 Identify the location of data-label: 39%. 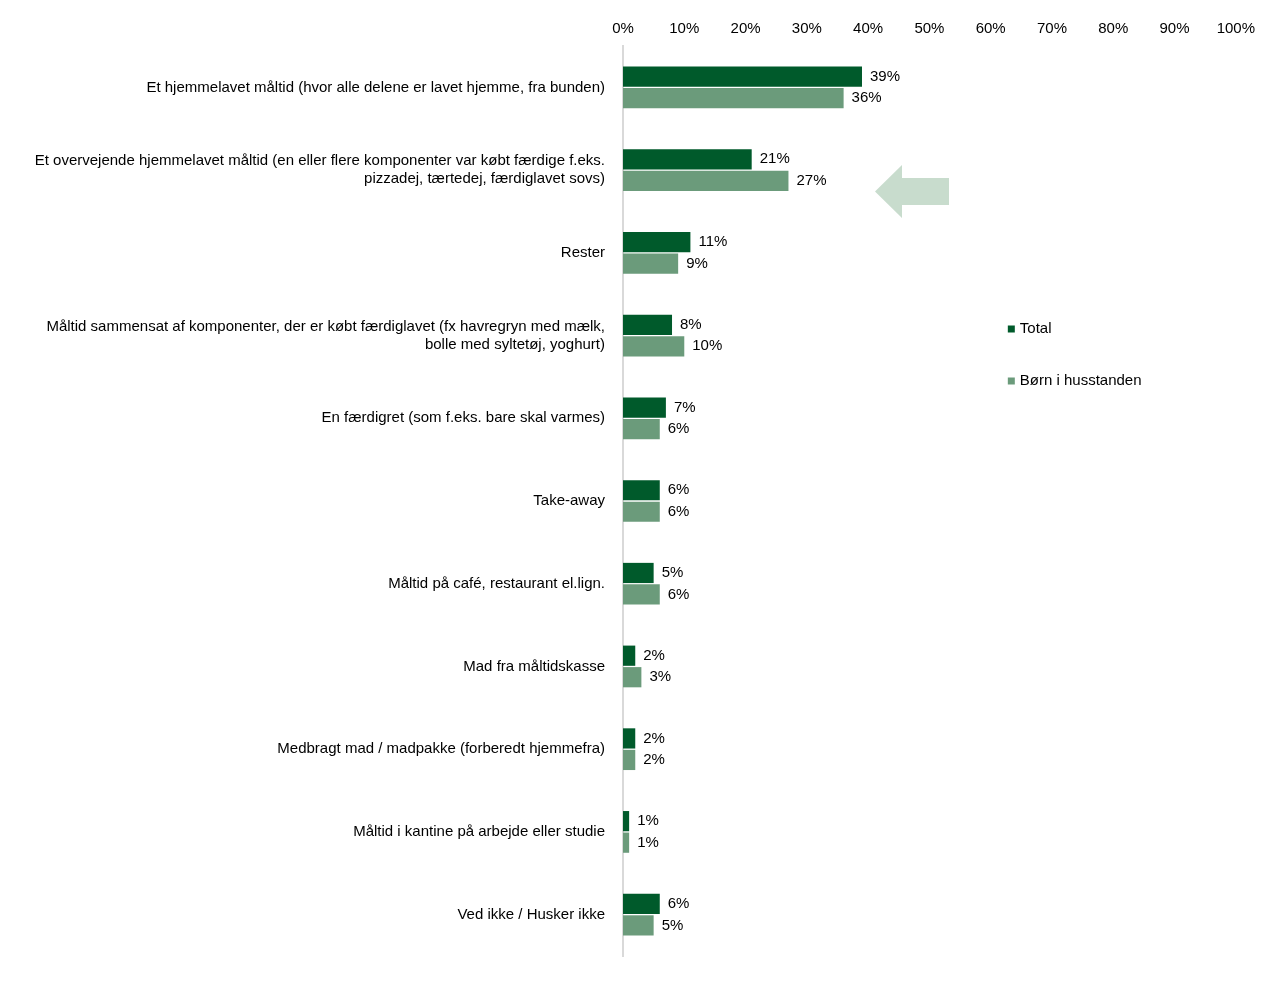
(885, 75).